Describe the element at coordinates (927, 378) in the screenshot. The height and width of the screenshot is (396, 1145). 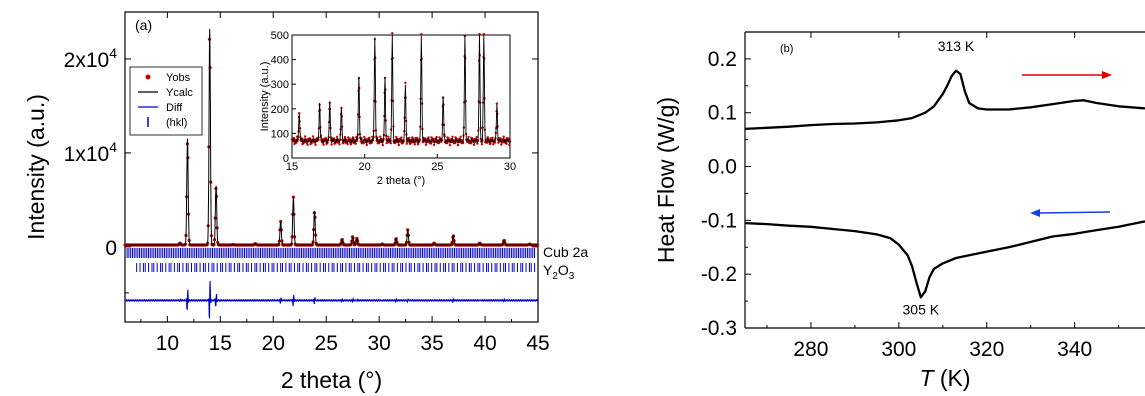
I see `x-axis-label-var: T` at that location.